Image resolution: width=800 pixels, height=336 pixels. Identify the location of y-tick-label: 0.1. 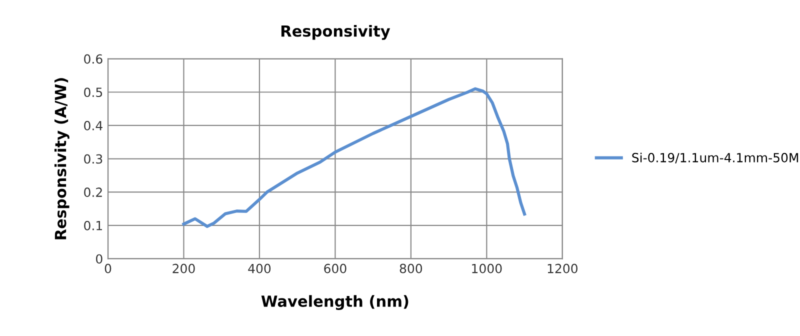
(93, 225).